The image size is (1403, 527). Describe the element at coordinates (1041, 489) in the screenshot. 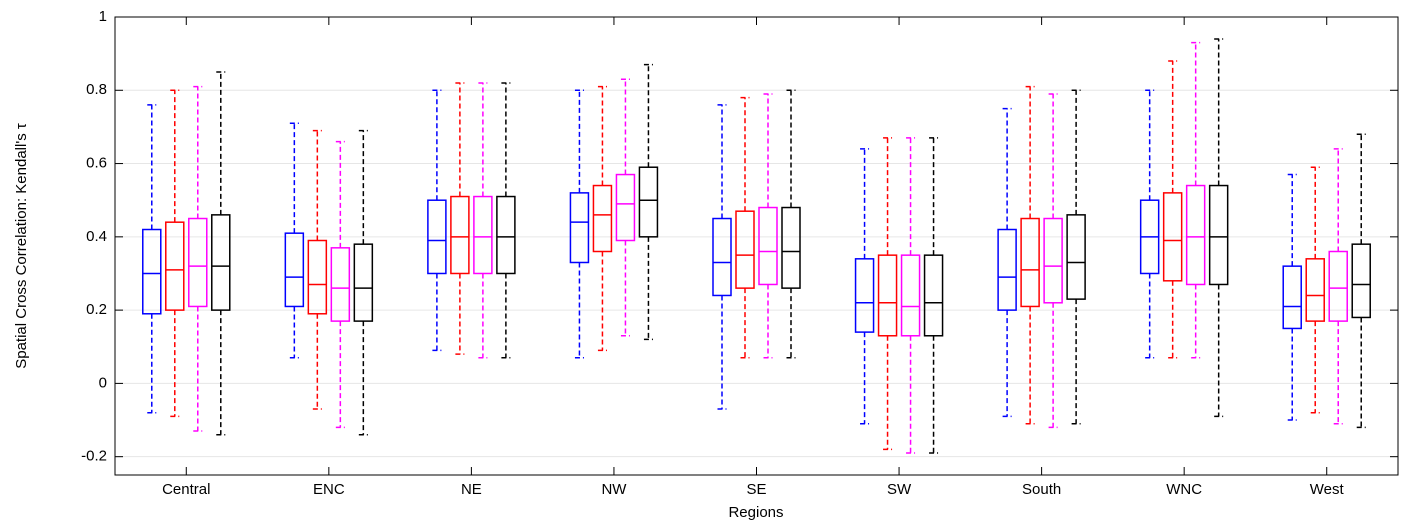

I see `x-tick-label: South` at that location.